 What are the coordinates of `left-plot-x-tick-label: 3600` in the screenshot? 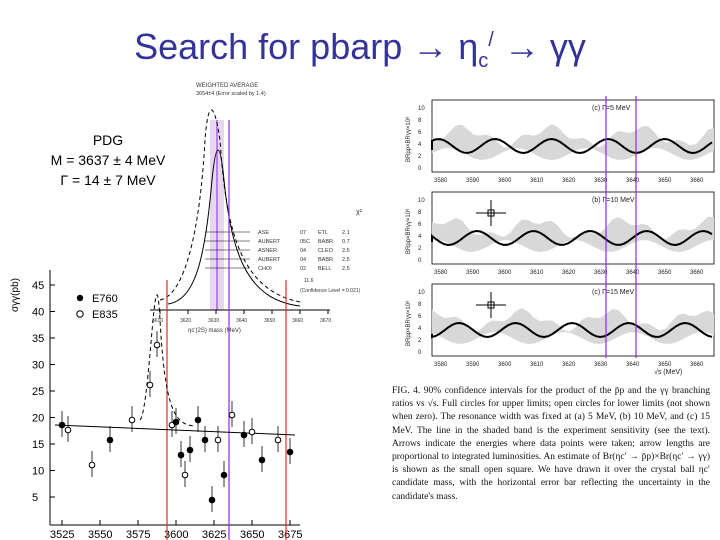 It's located at (176, 534).